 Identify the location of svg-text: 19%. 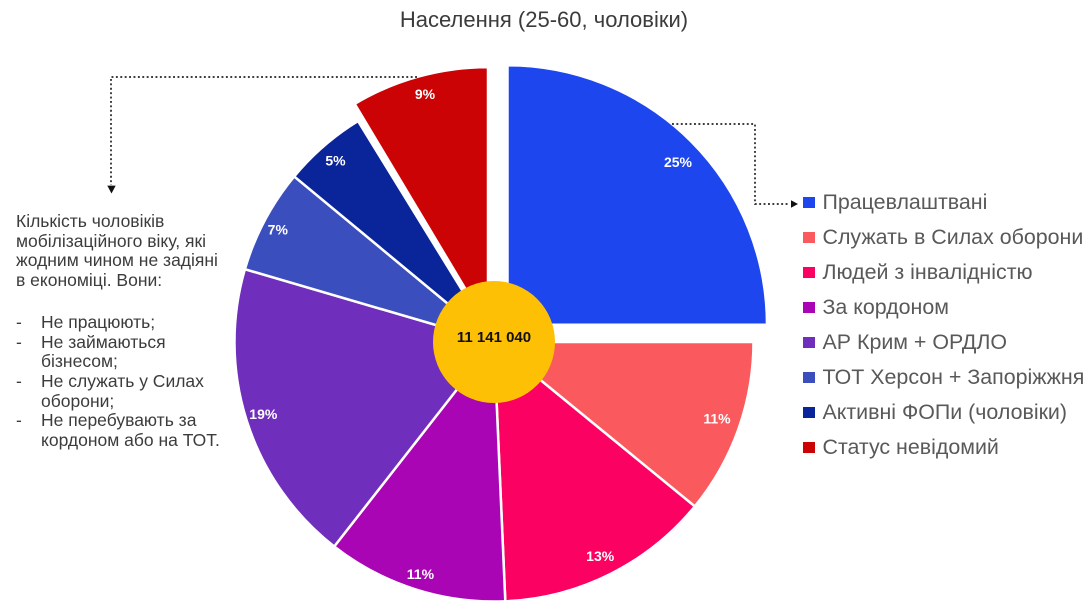
(263, 414).